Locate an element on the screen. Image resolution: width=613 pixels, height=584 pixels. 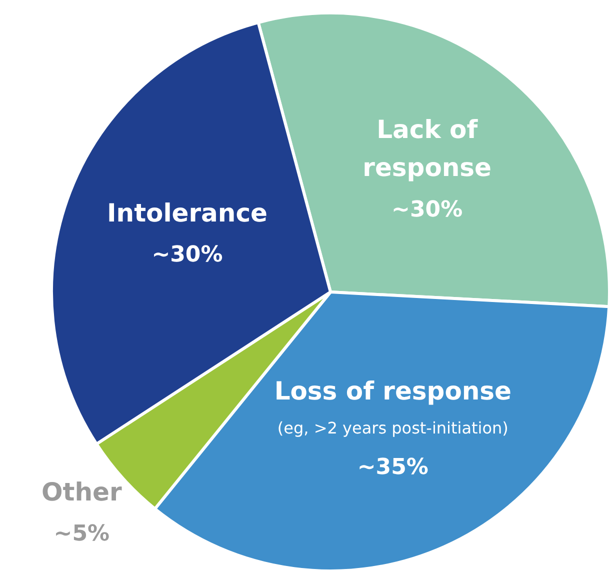
text: (eg, >2 years post-initiation) is located at coordinates (392, 428).